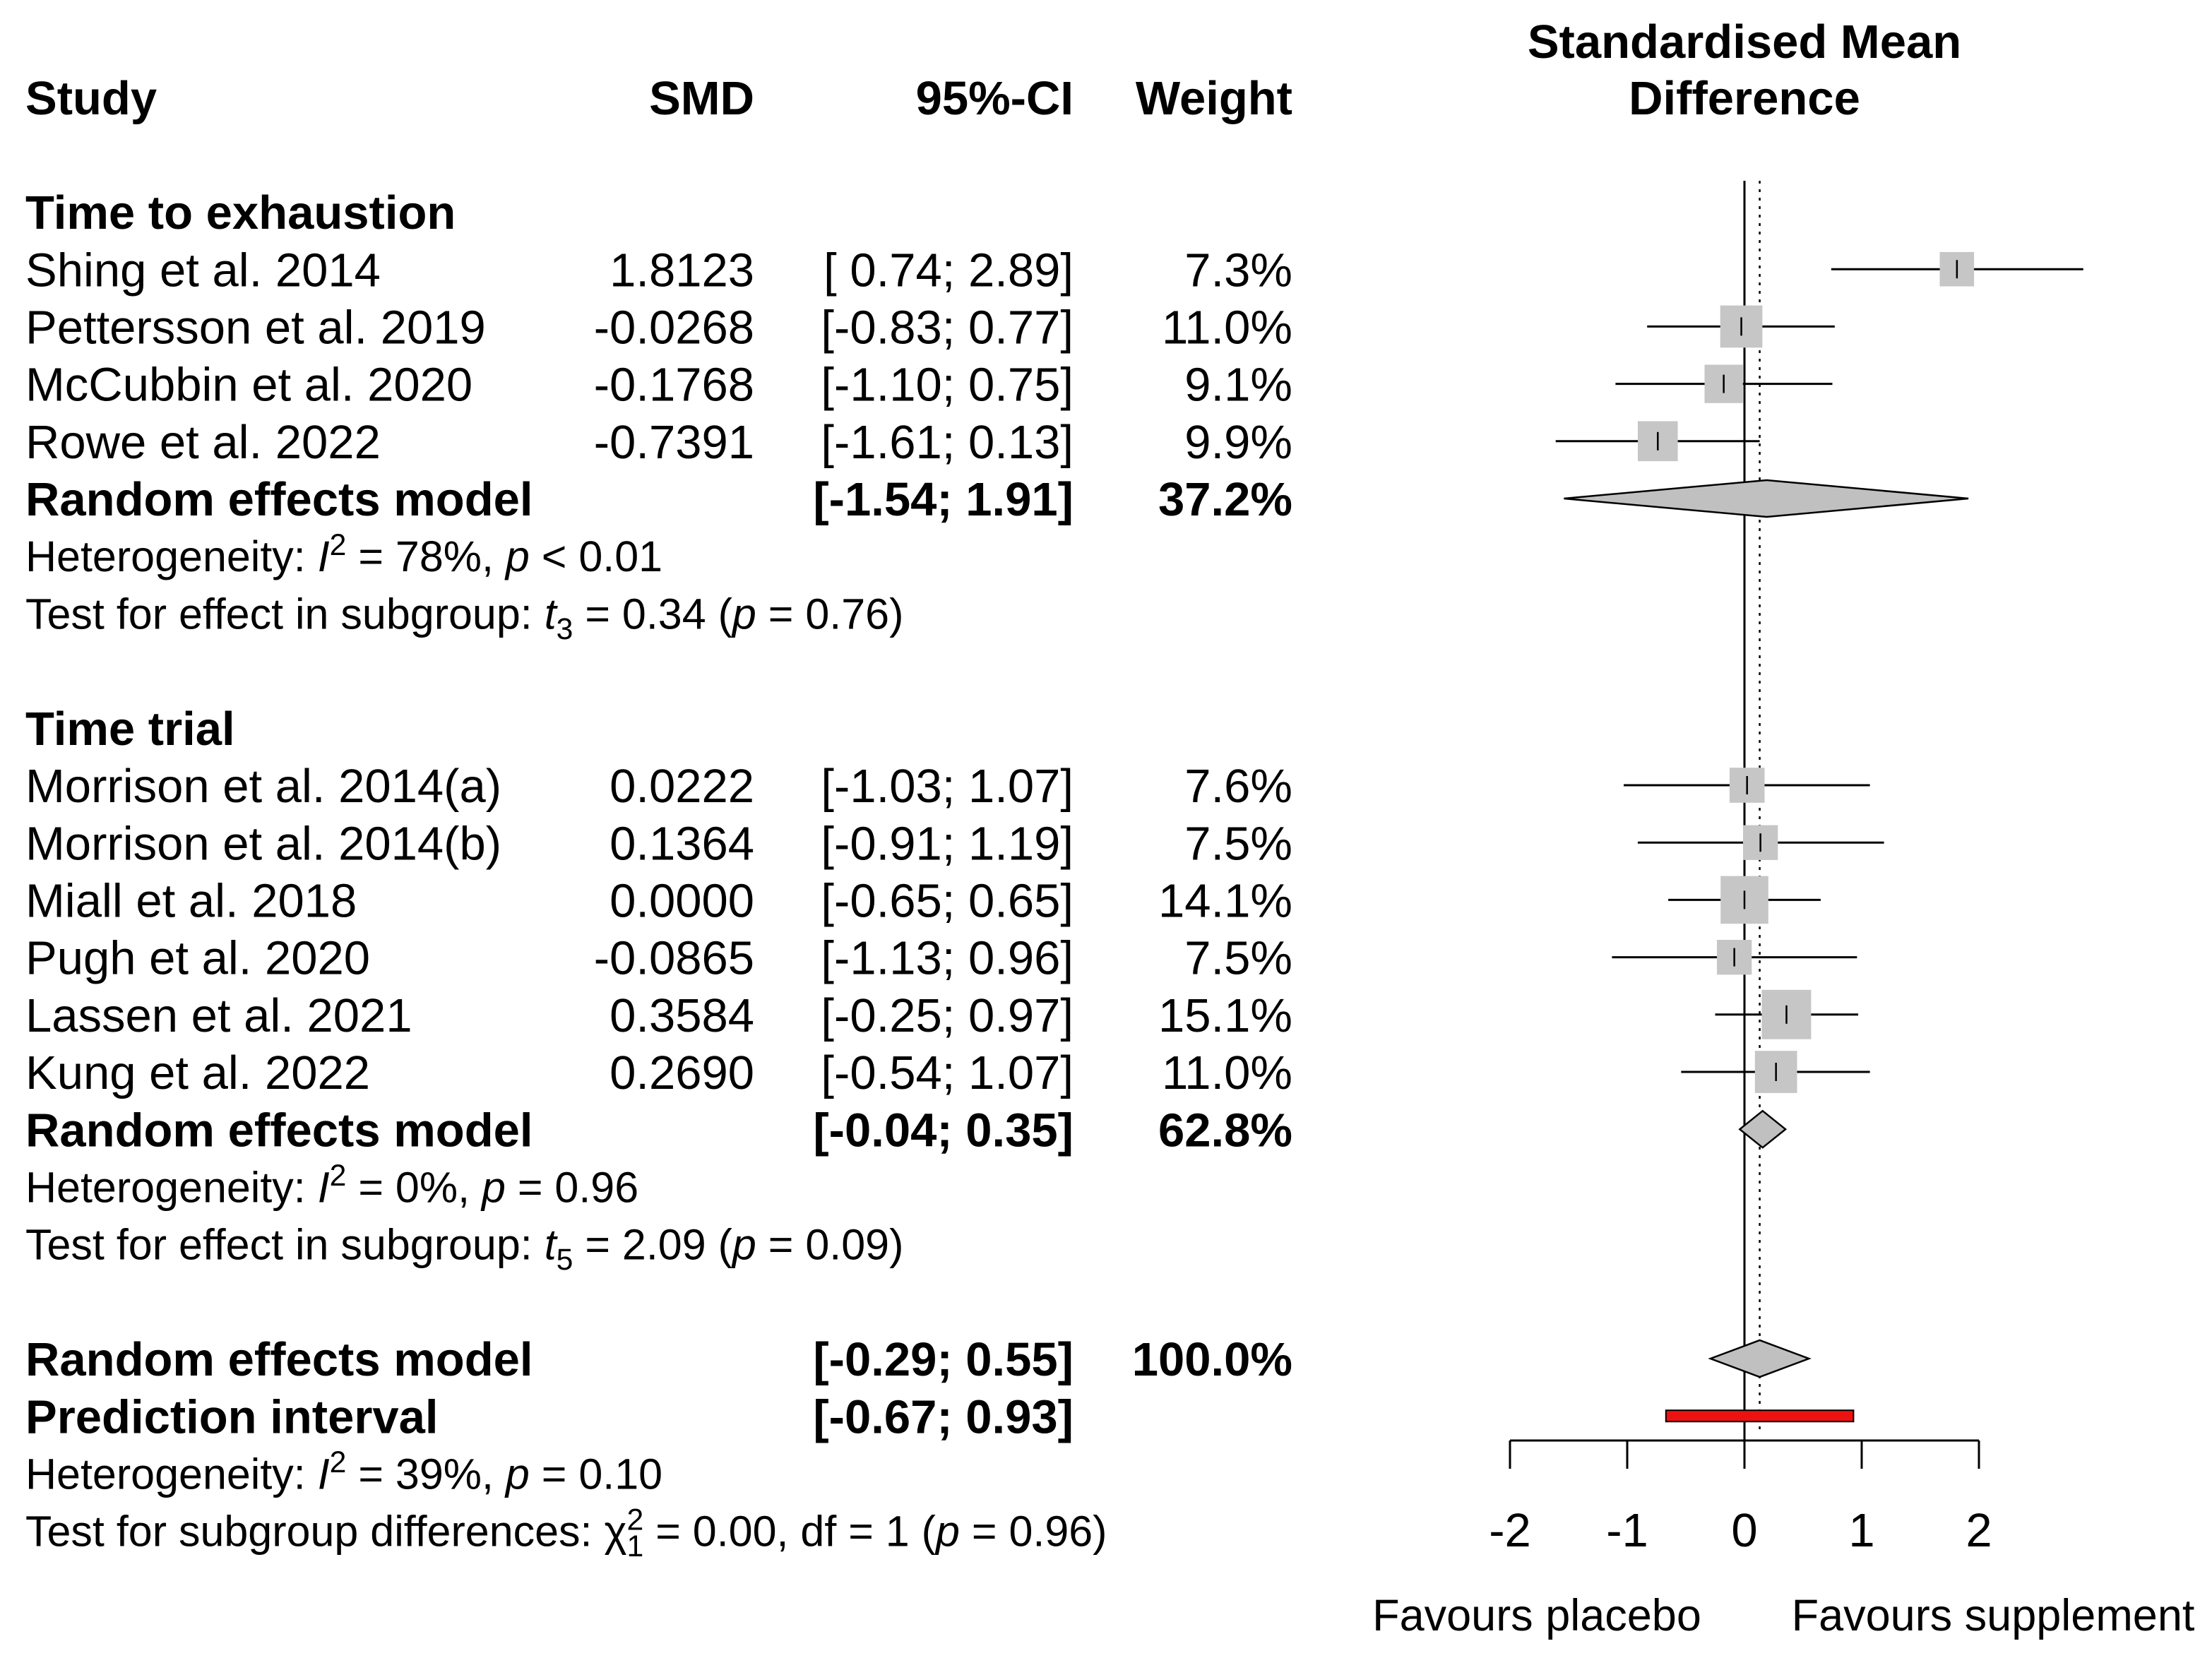 The width and height of the screenshot is (2212, 1658). What do you see at coordinates (682, 901) in the screenshot?
I see `smd-value: 0.0000` at bounding box center [682, 901].